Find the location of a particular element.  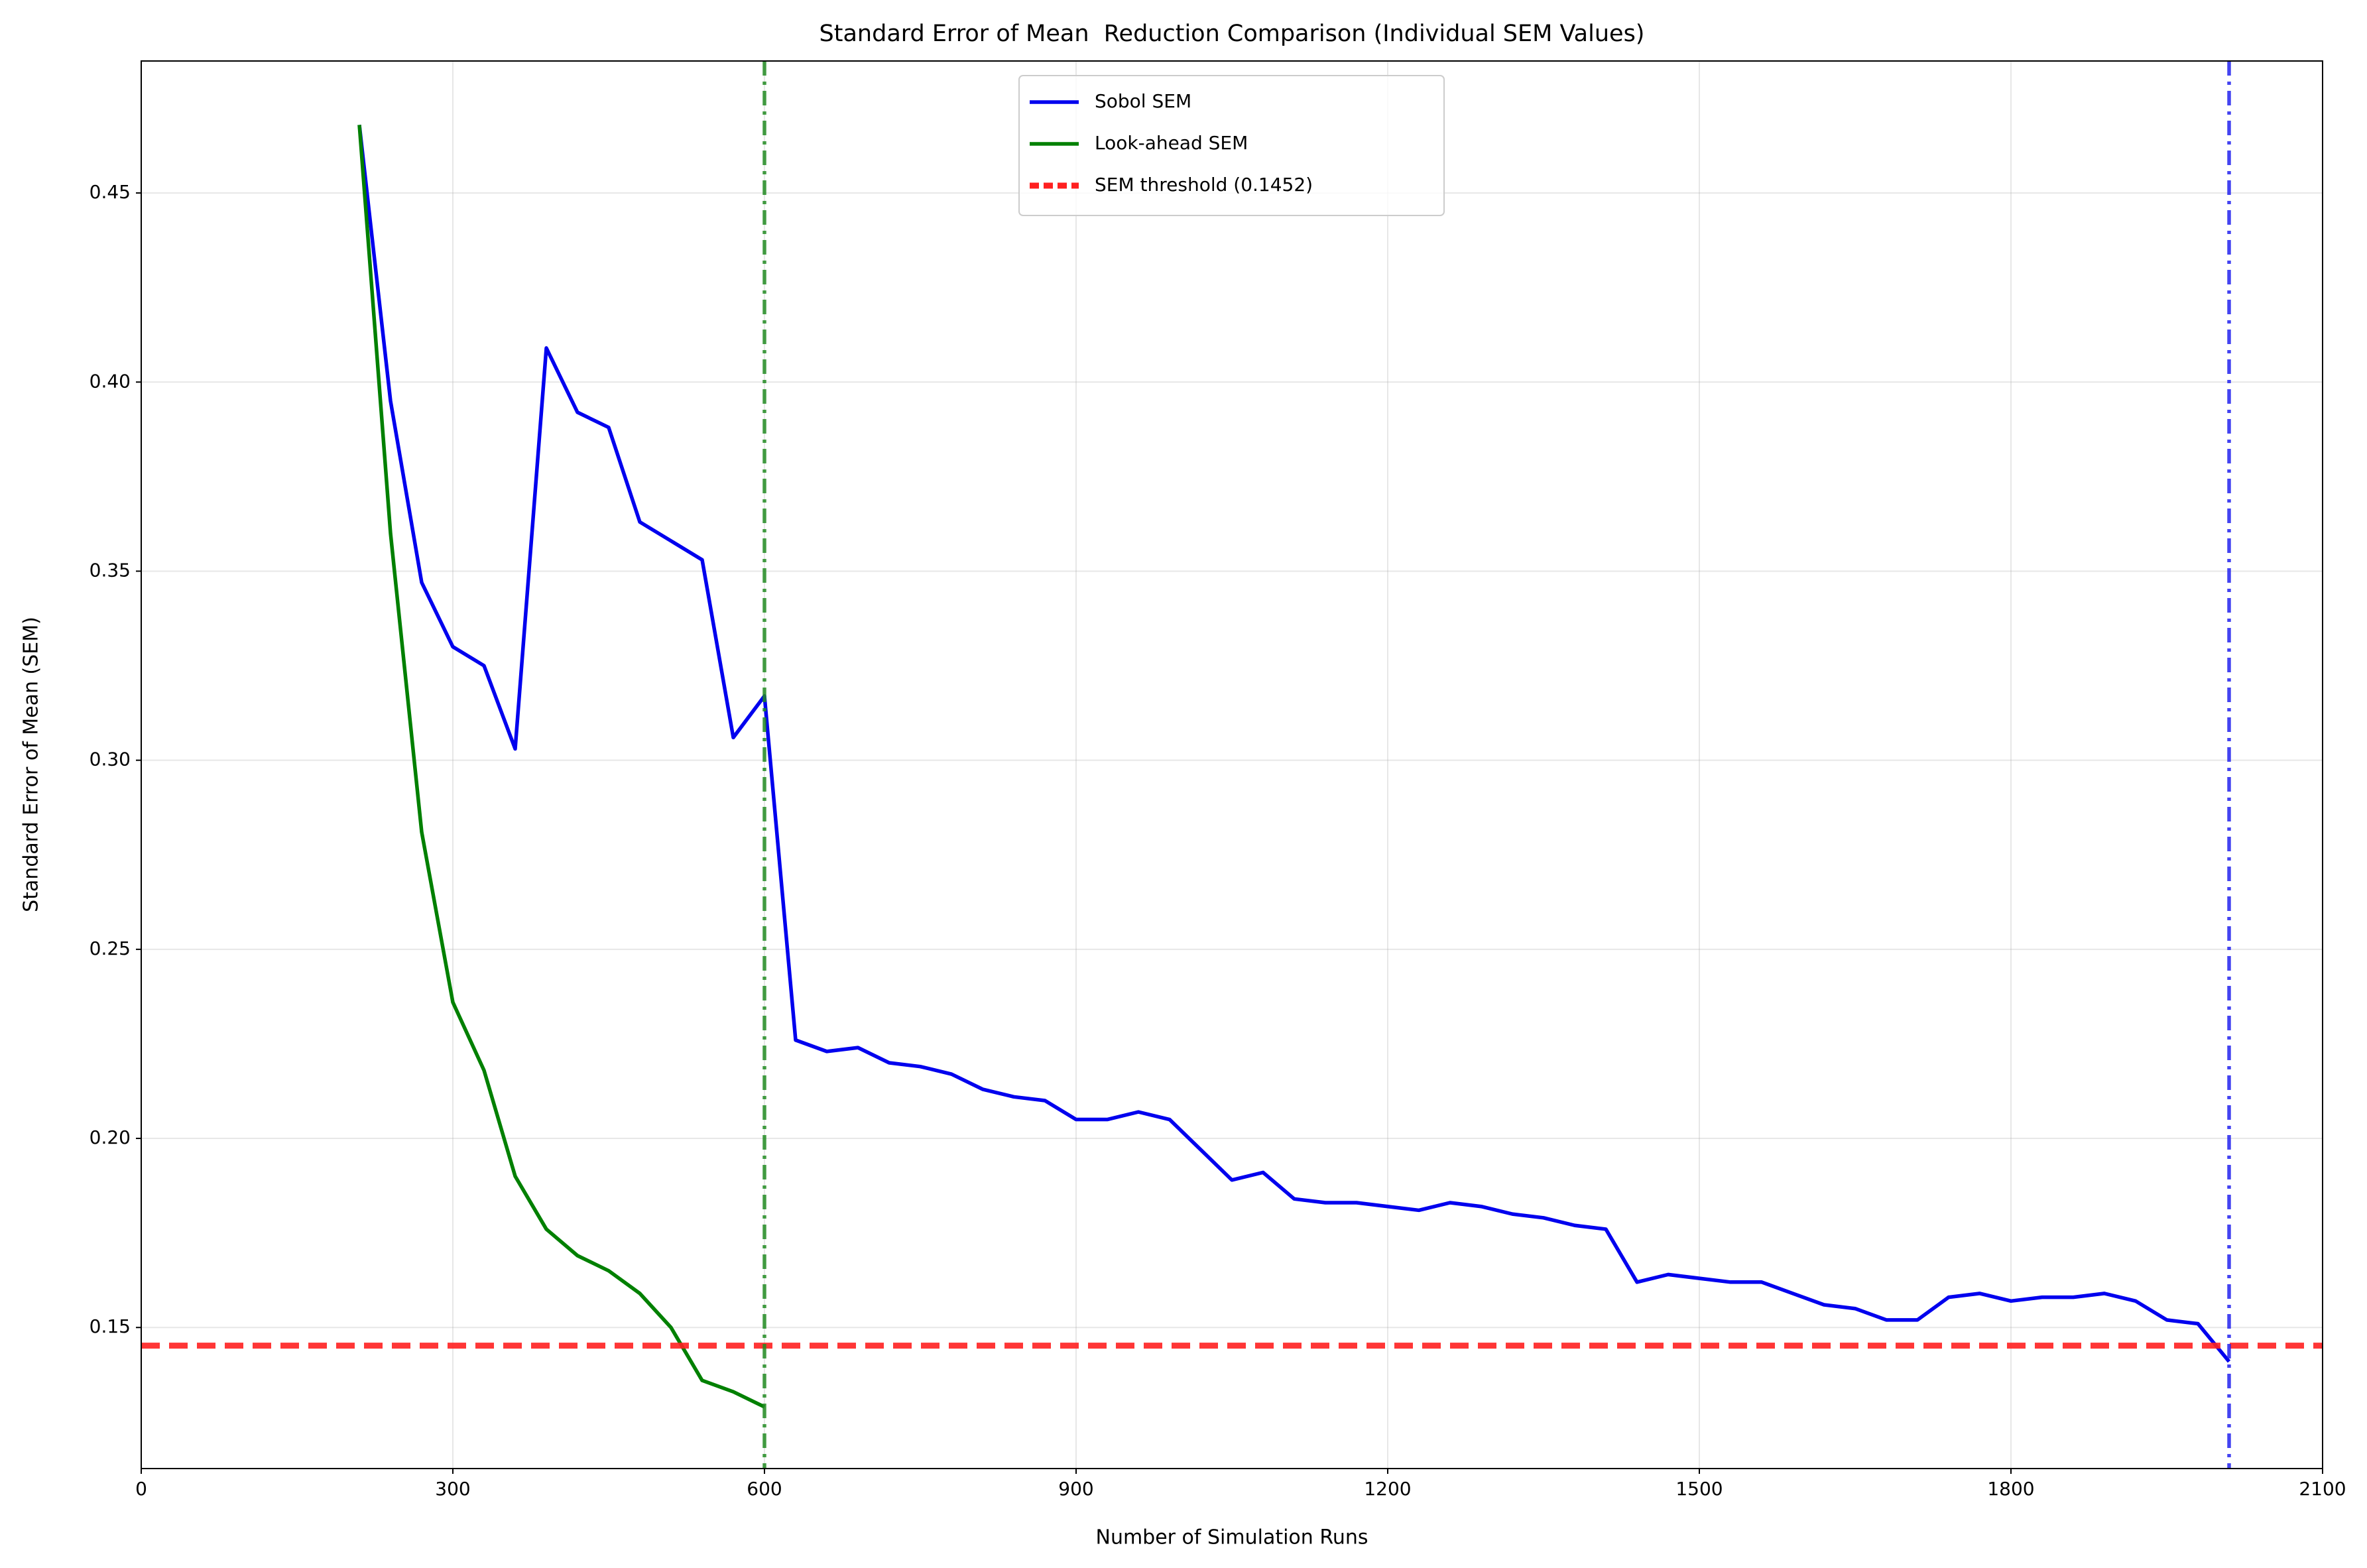

x-tick-label: 600 is located at coordinates (764, 1489).